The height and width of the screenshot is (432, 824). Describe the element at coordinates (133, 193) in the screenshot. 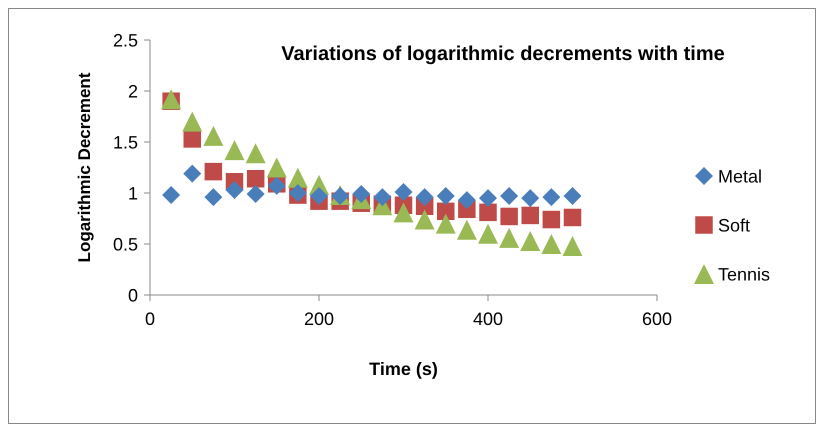

I see `y-tick-label: 1` at that location.